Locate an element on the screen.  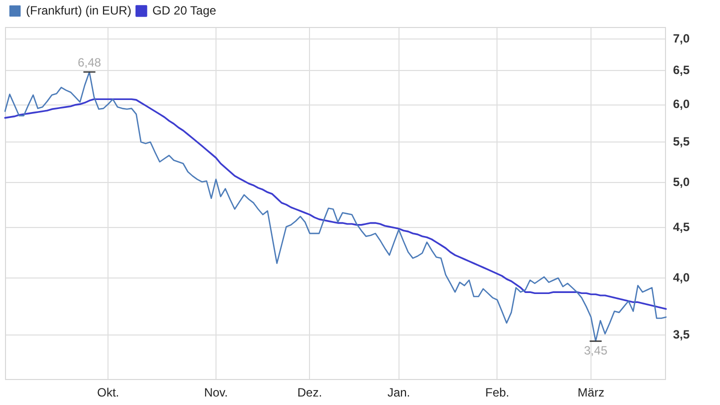
x-tick-label: Jan. is located at coordinates (398, 393).